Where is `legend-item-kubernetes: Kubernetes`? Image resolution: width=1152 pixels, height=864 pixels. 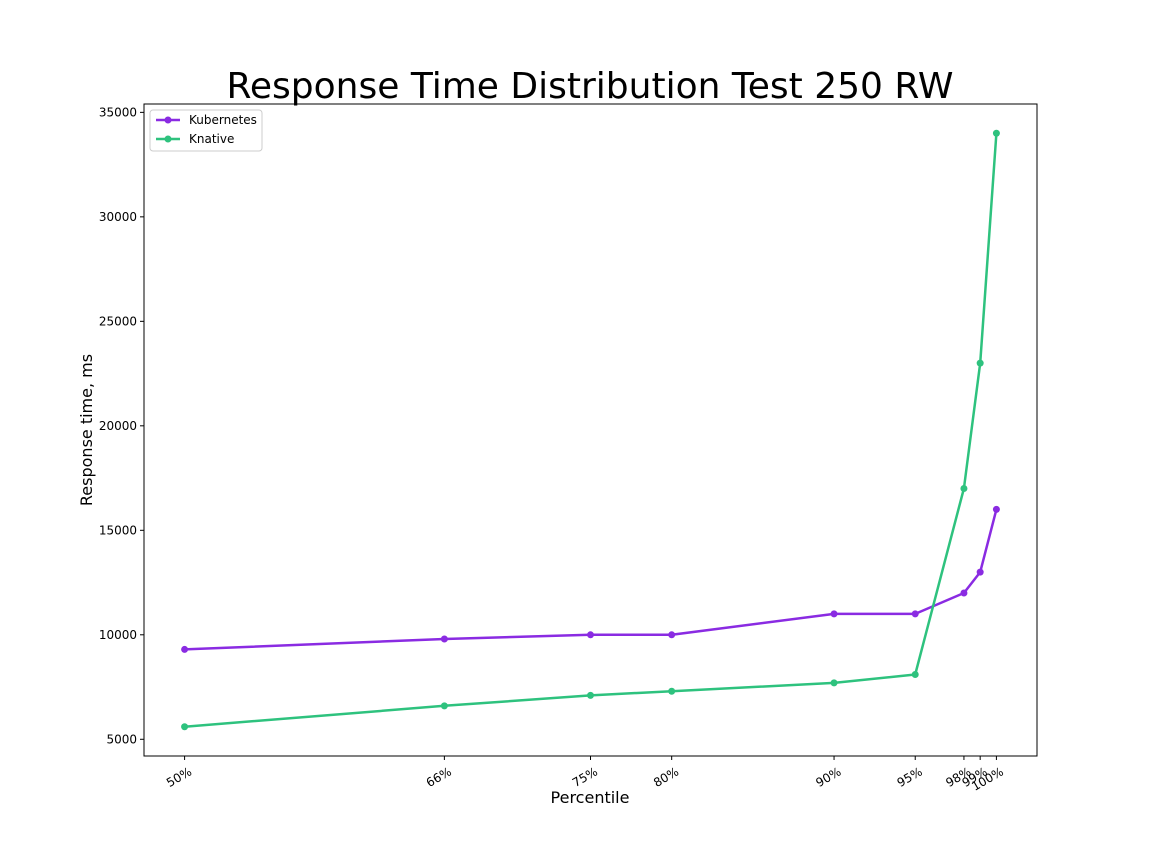 legend-item-kubernetes: Kubernetes is located at coordinates (206, 120).